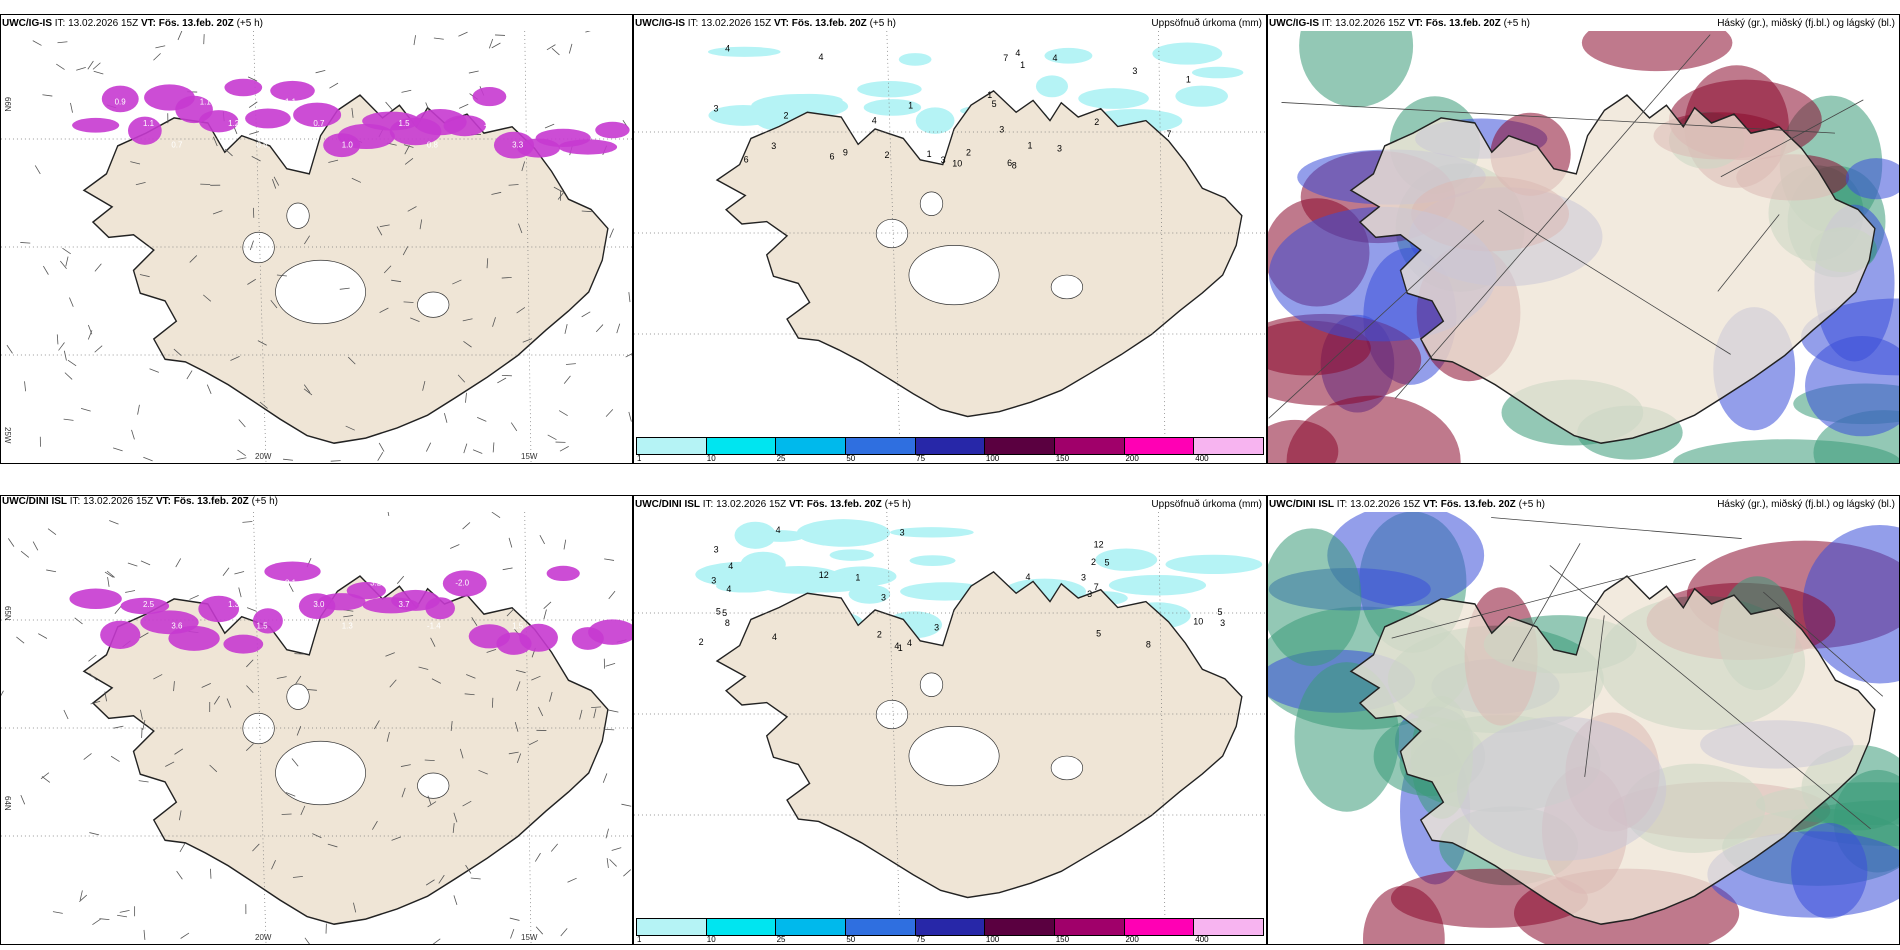 The width and height of the screenshot is (1900, 950). Describe the element at coordinates (529, 456) in the screenshot. I see `lon-label-15w: 15W` at that location.